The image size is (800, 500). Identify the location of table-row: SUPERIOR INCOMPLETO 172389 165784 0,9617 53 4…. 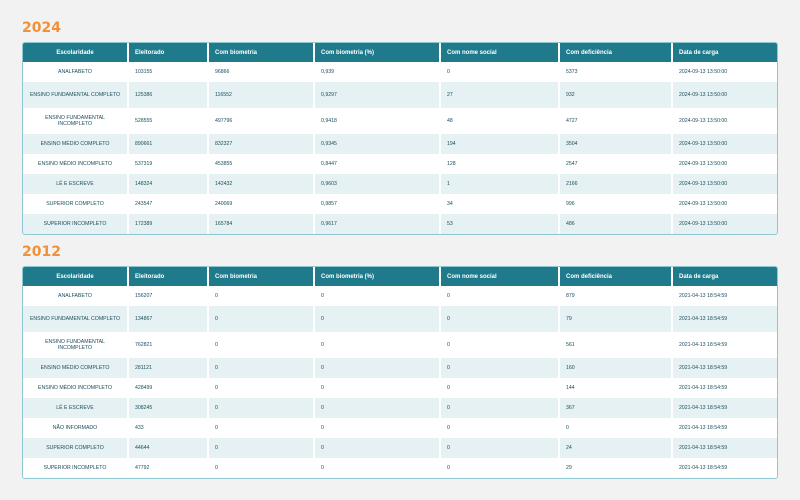
(400, 224).